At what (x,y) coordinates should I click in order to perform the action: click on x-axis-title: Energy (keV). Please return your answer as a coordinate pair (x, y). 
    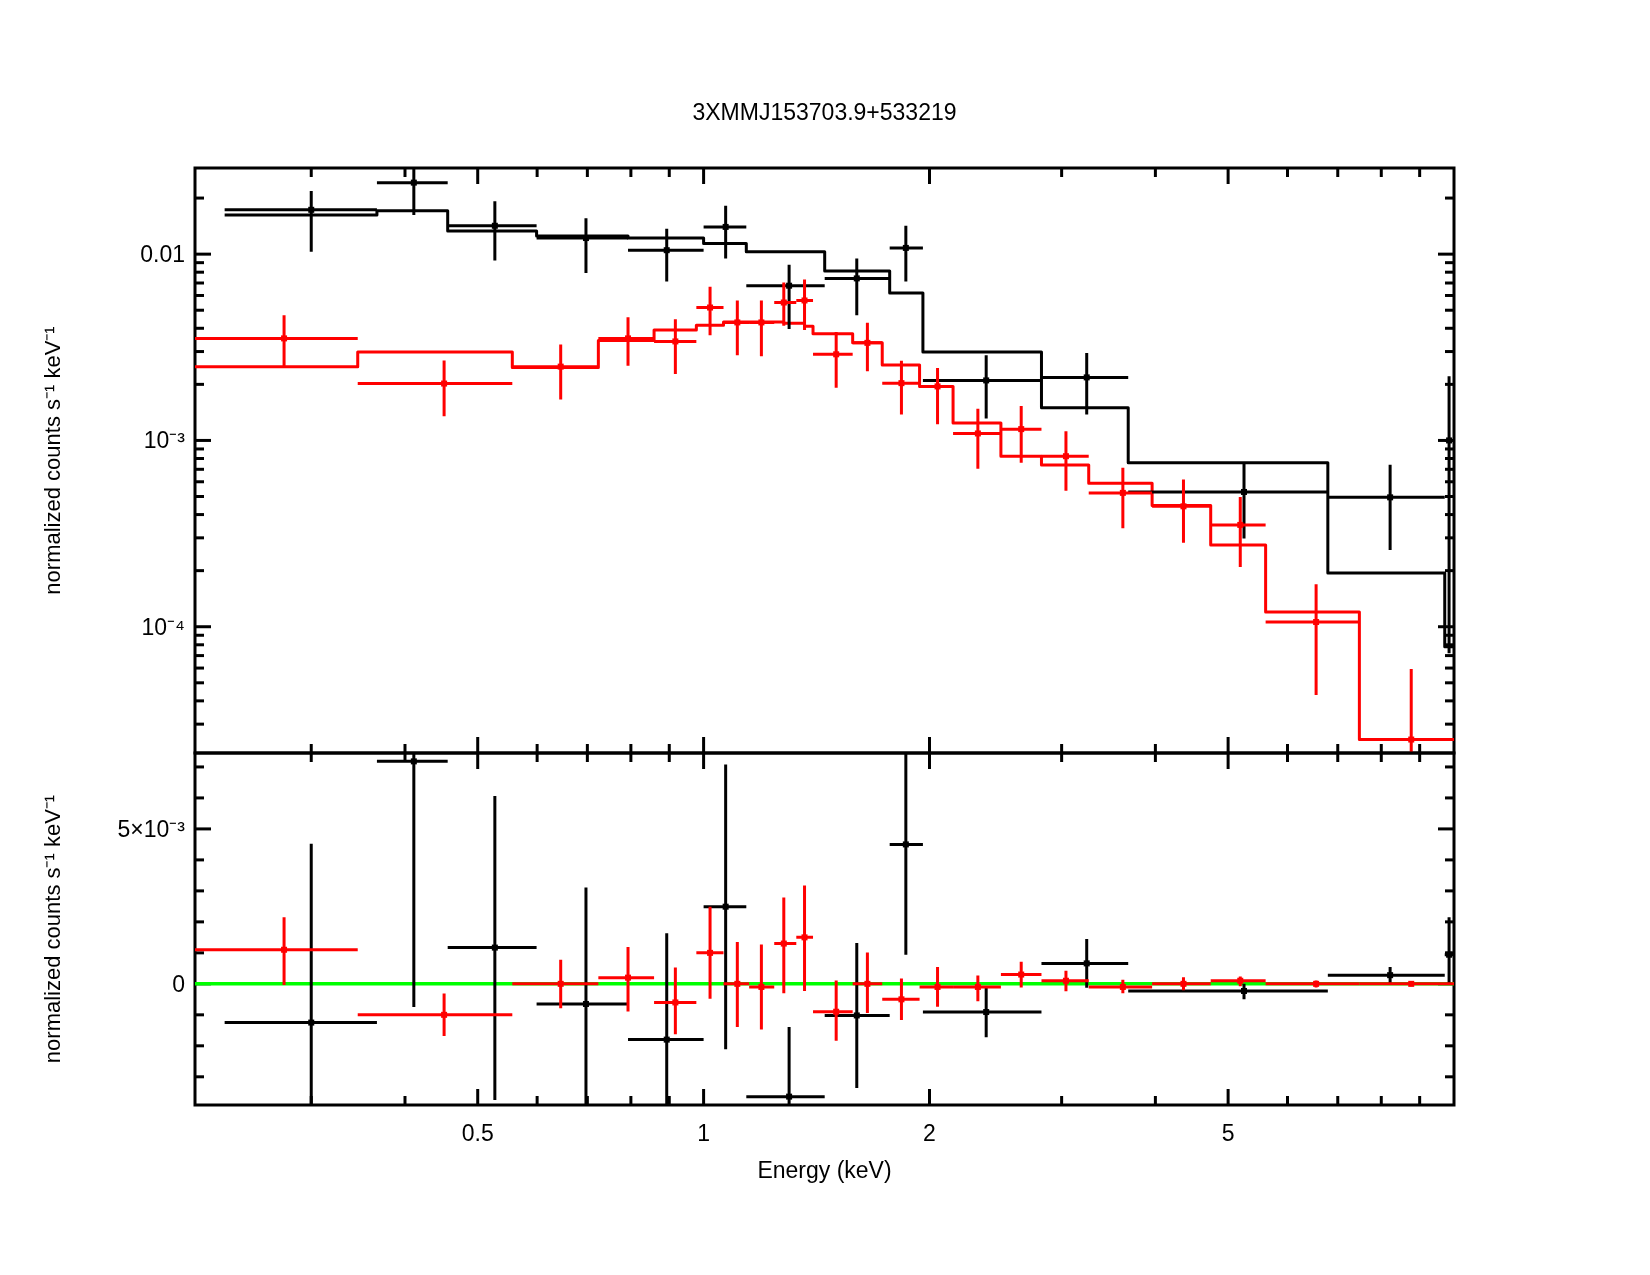
    Looking at the image, I should click on (824, 1170).